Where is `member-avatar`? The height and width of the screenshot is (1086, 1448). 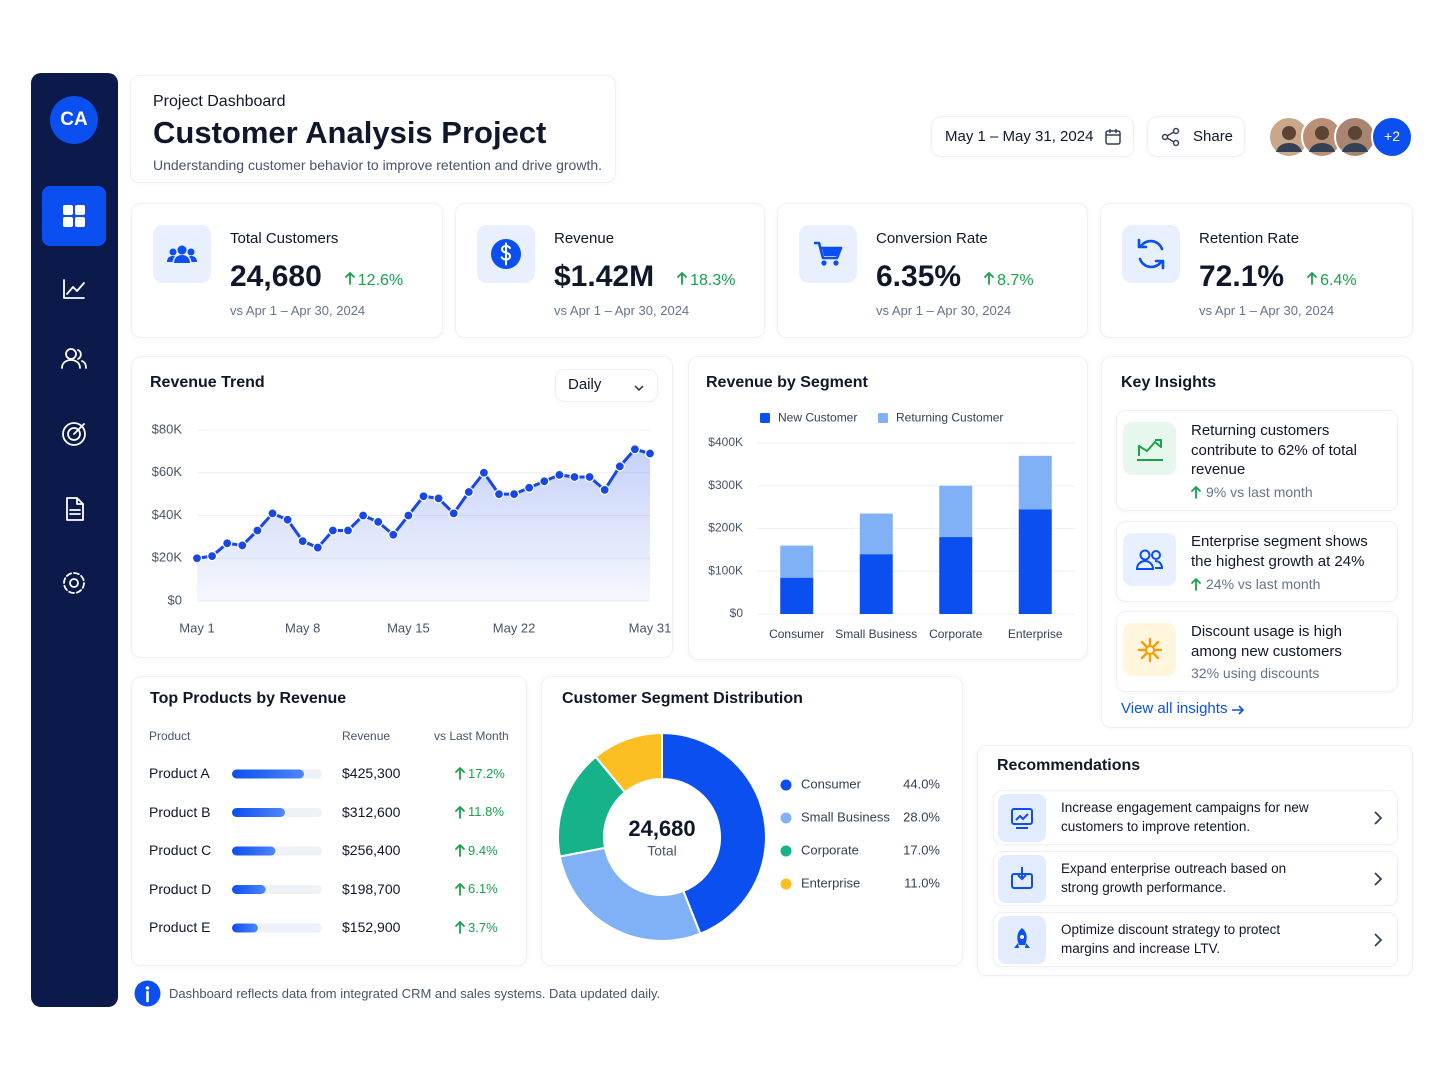
member-avatar is located at coordinates (1289, 137).